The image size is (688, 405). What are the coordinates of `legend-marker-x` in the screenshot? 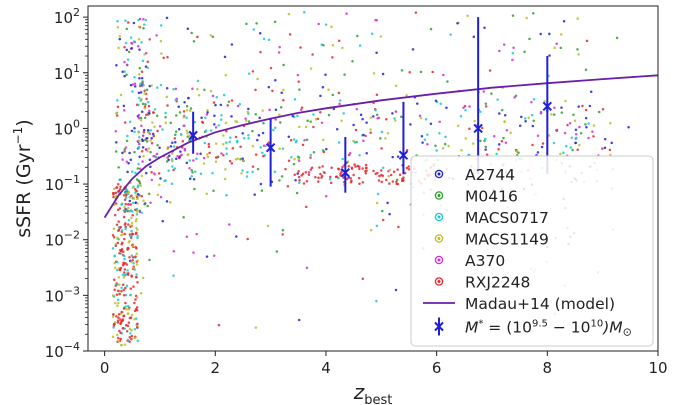 It's located at (439, 326).